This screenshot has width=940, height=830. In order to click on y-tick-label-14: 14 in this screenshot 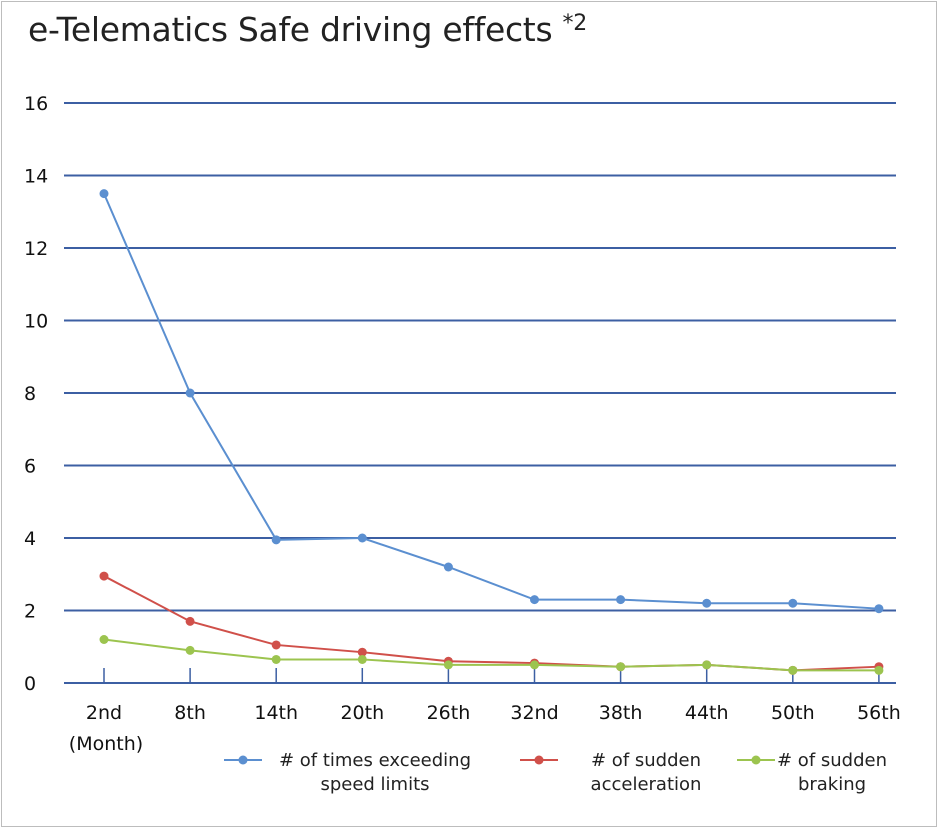, I will do `click(36, 177)`.